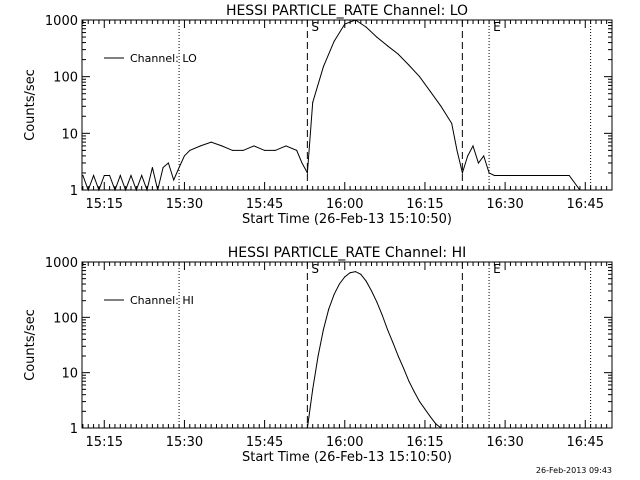  Describe the element at coordinates (184, 204) in the screenshot. I see `x-tick-label: 15:30` at that location.